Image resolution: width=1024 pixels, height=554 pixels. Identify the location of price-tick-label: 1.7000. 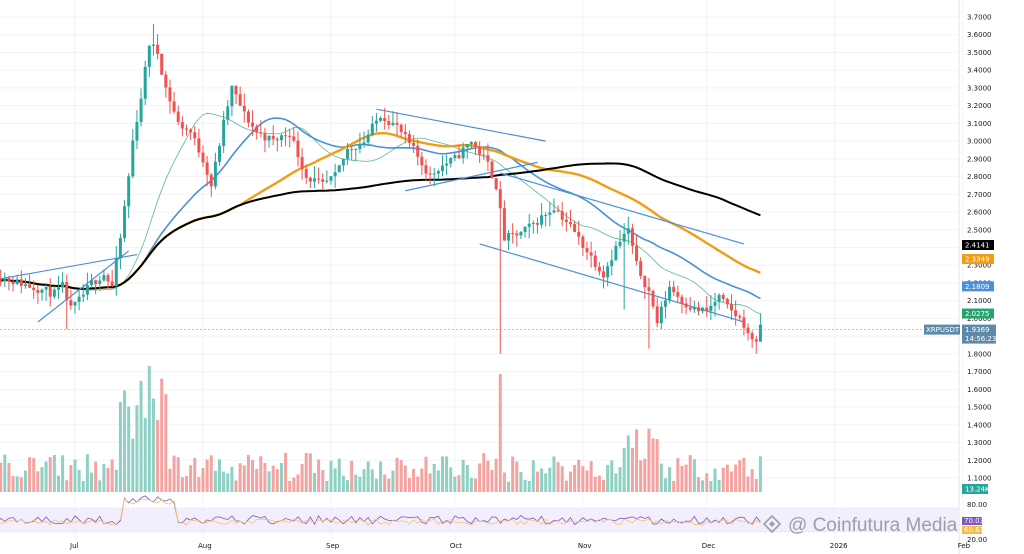
(979, 372).